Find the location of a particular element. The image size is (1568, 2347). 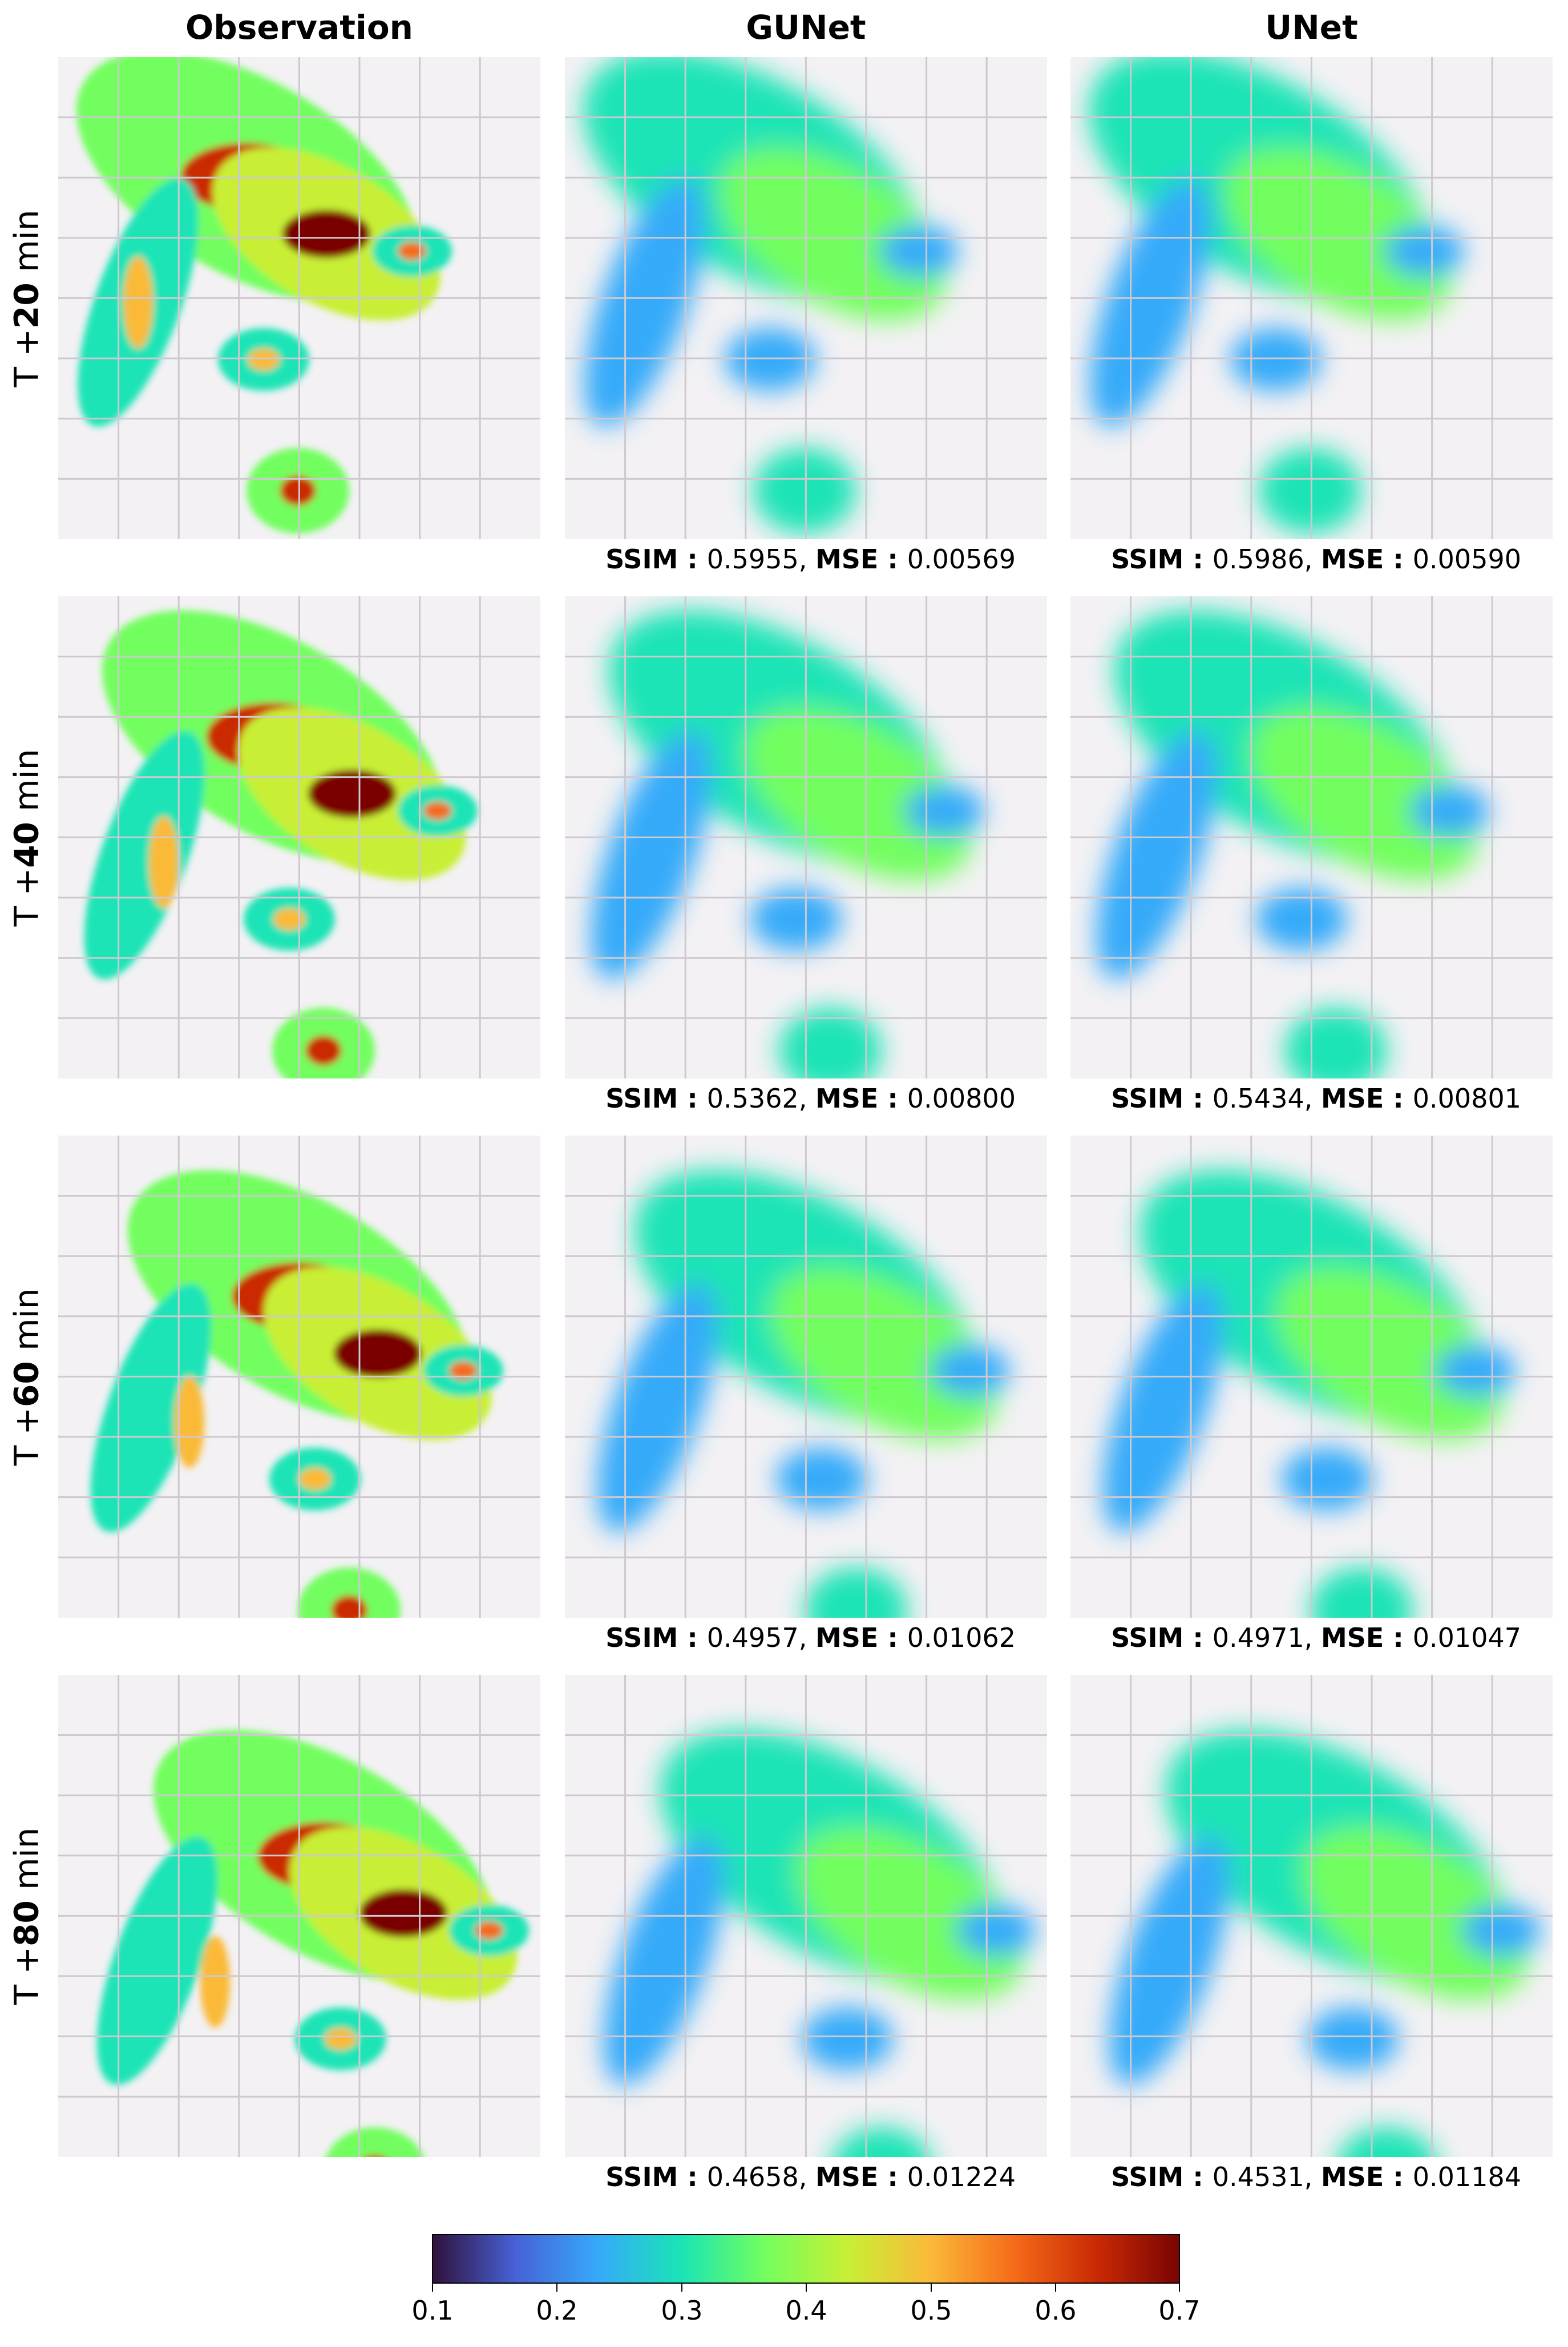

colorbar-tick-label: 0.7 is located at coordinates (1179, 2310).